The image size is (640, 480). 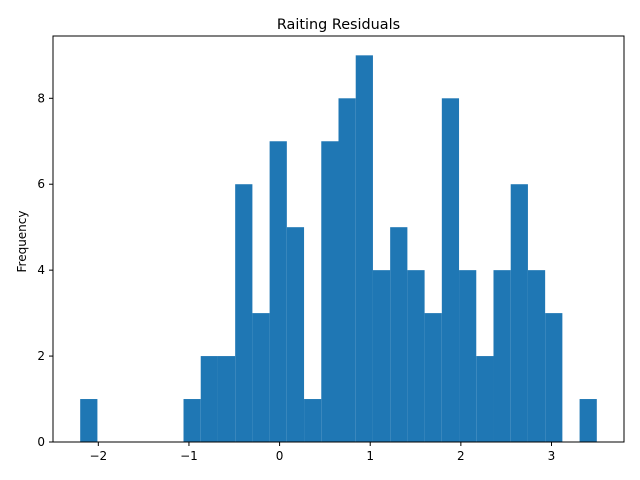 What do you see at coordinates (461, 456) in the screenshot?
I see `x-tick-label: 2` at bounding box center [461, 456].